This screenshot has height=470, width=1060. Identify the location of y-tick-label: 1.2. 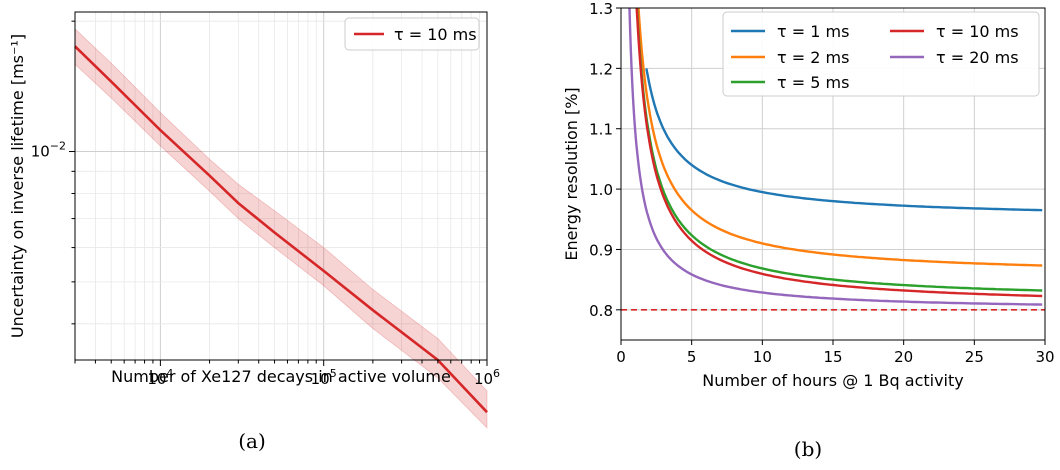
(601, 69).